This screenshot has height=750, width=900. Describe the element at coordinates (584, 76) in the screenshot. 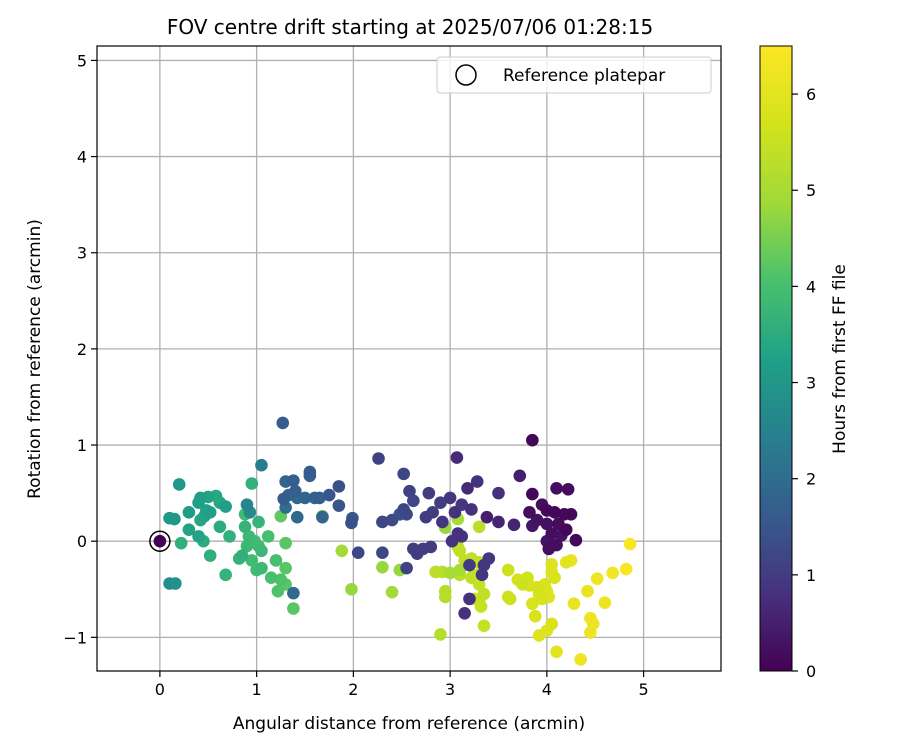

I see `legend-entry: Reference platepar` at that location.